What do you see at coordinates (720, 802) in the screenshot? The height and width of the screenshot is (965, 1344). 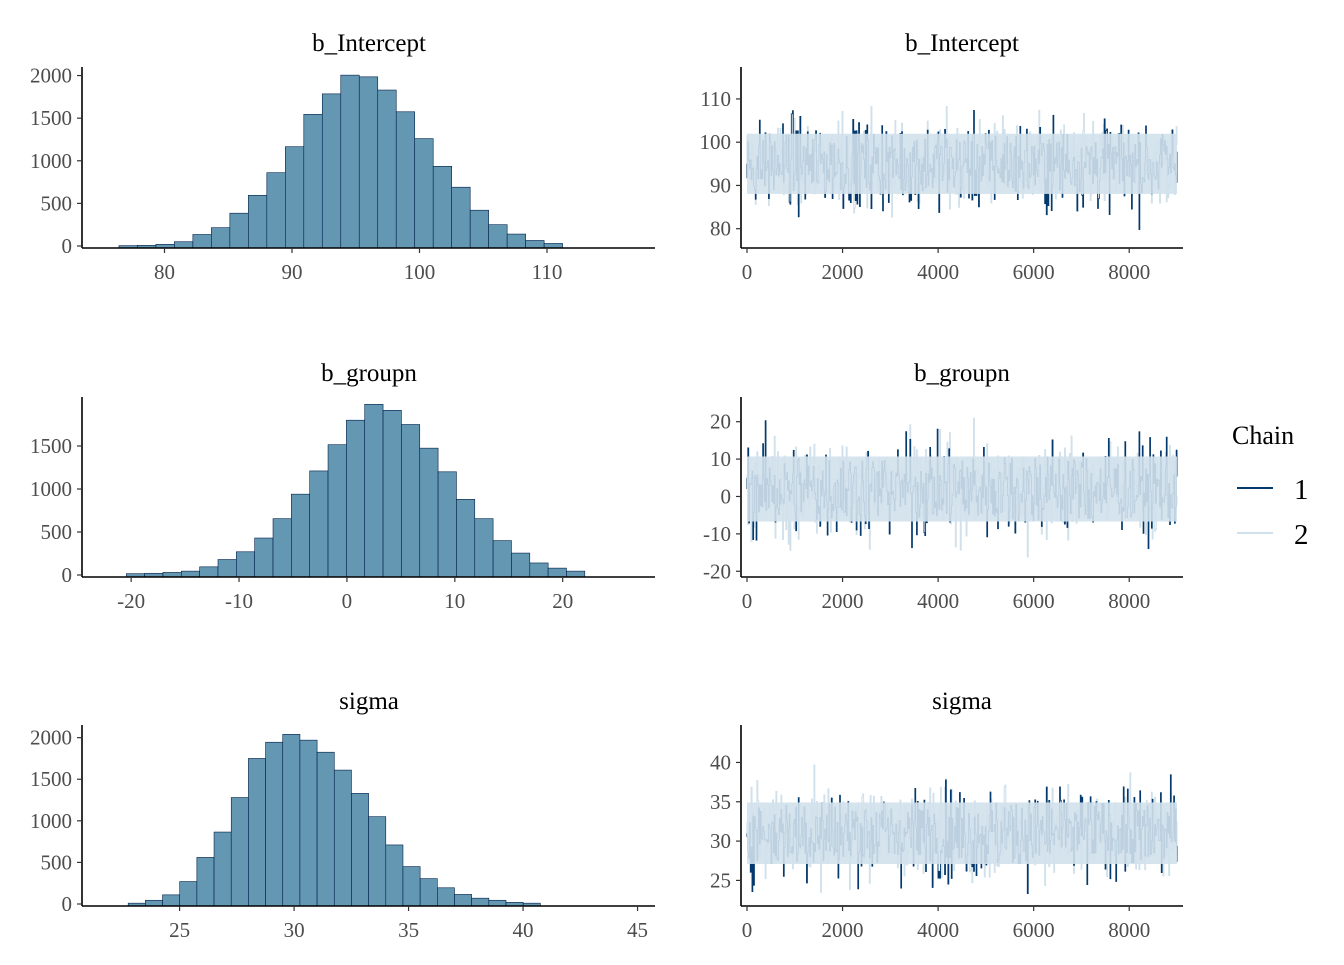 I see `y-tick-label: 35` at bounding box center [720, 802].